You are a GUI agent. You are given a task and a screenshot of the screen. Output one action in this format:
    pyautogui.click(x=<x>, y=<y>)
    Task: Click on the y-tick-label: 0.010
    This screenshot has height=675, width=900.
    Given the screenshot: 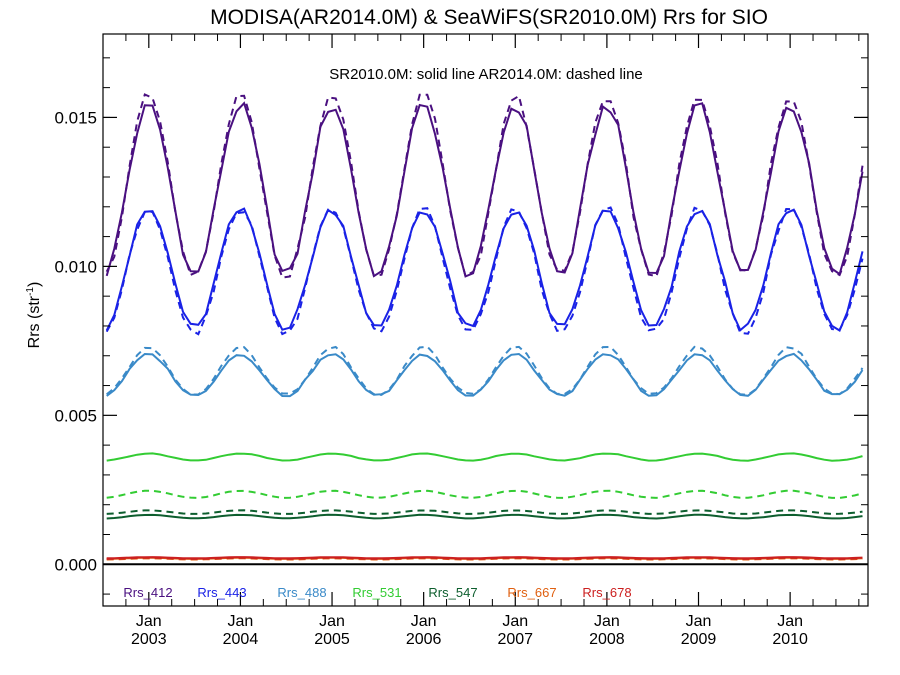 What is the action you would take?
    pyautogui.click(x=75, y=266)
    